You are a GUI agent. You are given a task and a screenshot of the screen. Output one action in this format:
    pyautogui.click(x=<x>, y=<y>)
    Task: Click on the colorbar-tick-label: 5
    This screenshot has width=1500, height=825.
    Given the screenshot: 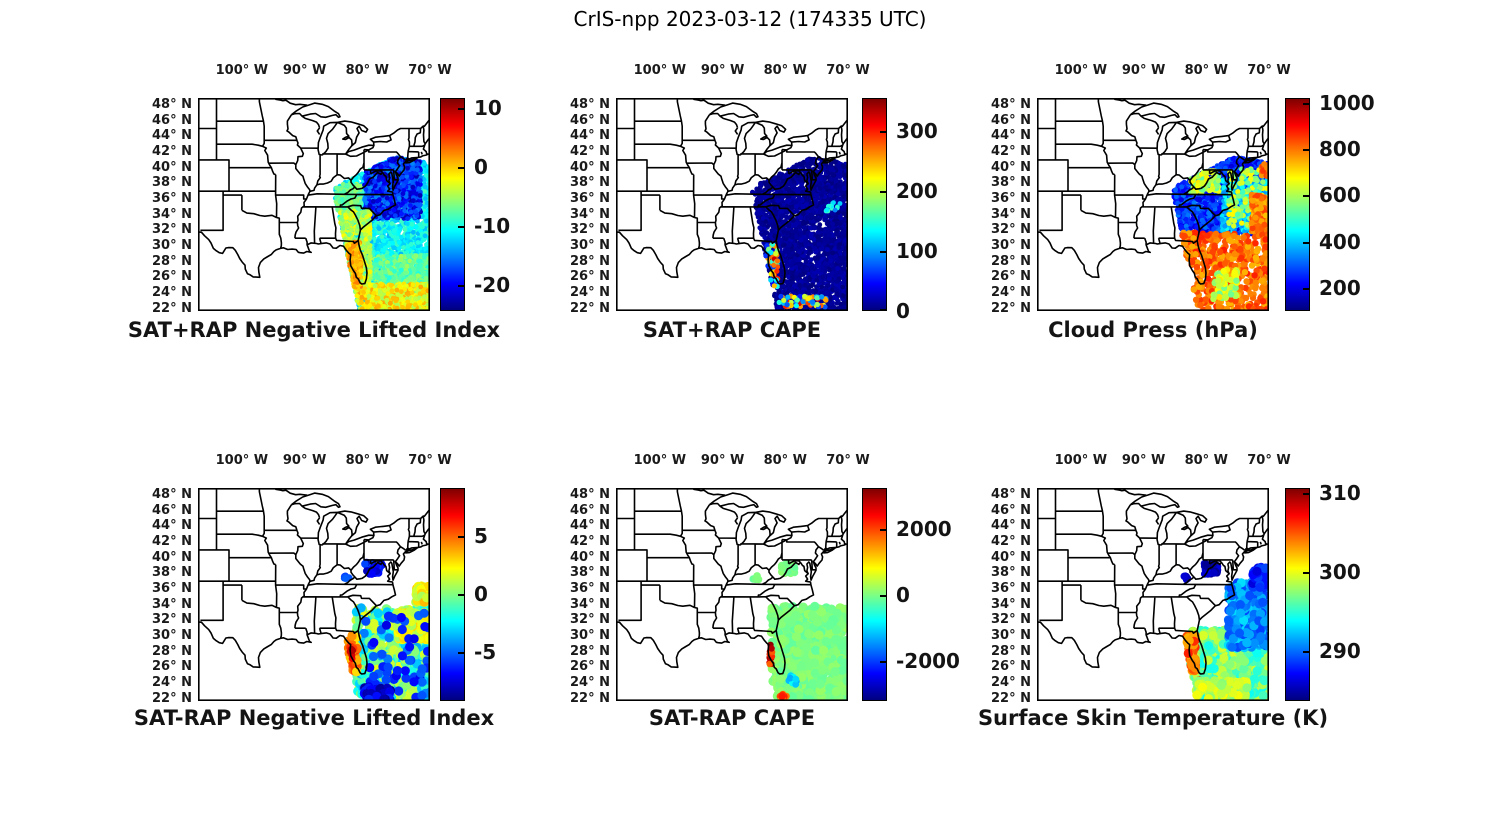 What is the action you would take?
    pyautogui.click(x=481, y=535)
    